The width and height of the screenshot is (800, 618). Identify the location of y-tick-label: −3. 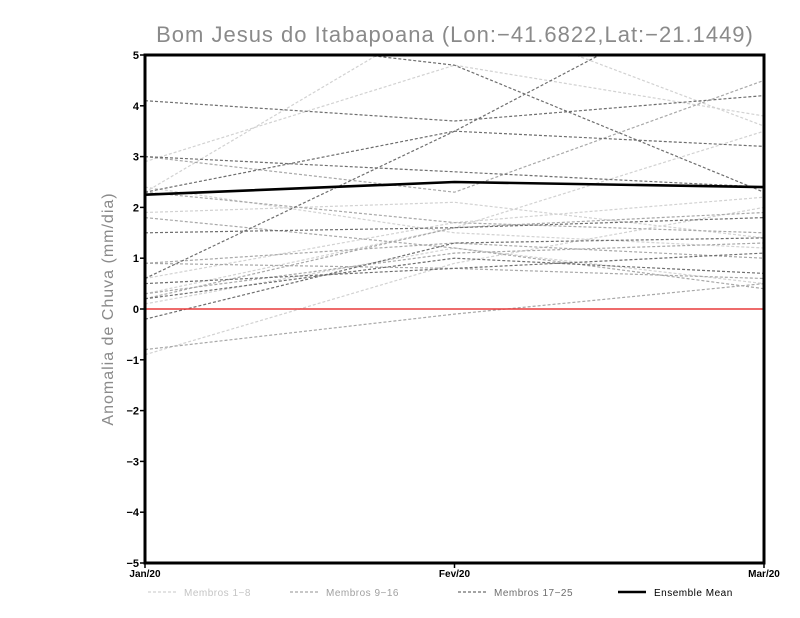
(132, 462).